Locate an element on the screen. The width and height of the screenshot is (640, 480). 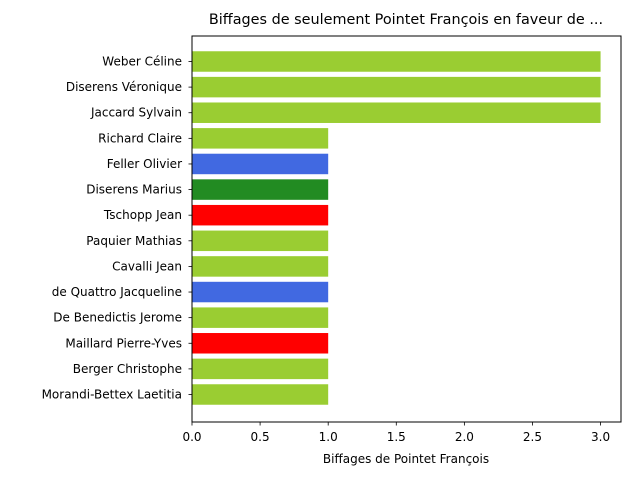
x-tick-label: 0.5 is located at coordinates (260, 437).